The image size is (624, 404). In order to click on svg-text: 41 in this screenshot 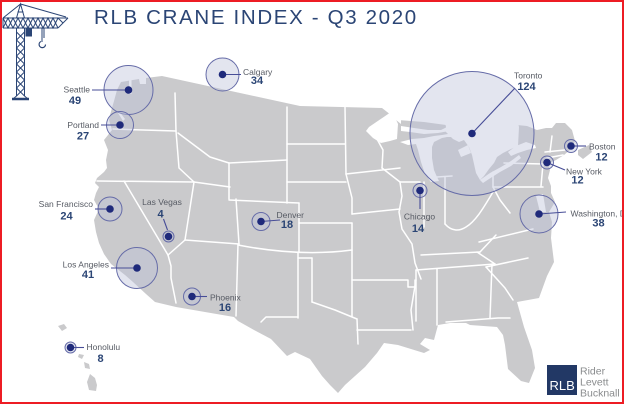, I will do `click(88, 275)`.